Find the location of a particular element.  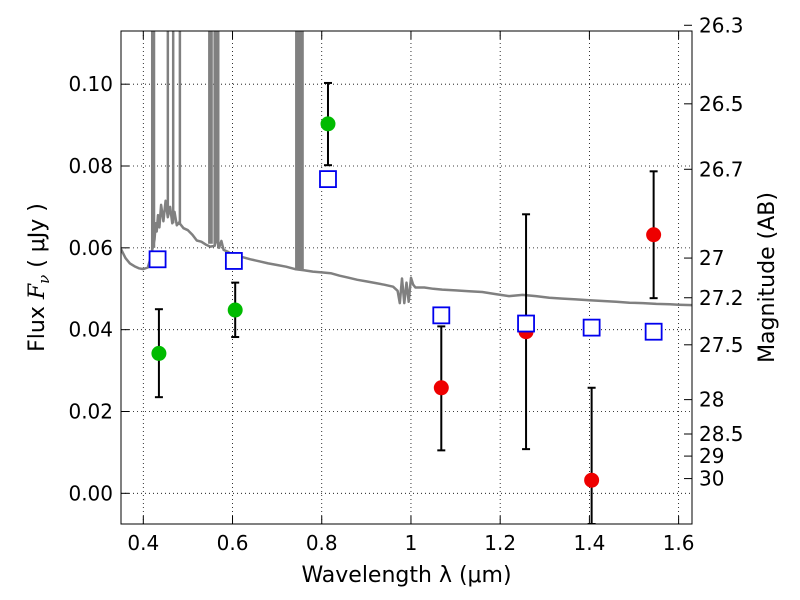

model-spectrum-line is located at coordinates (406, 253).